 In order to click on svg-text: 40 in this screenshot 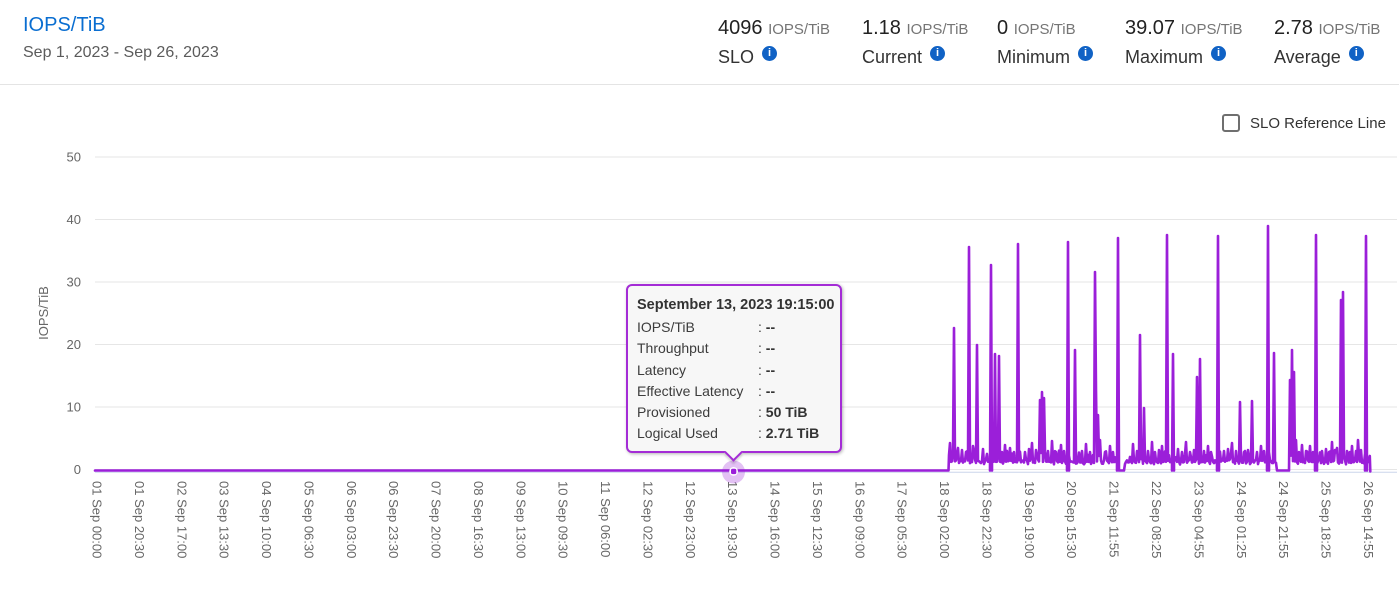, I will do `click(74, 219)`.